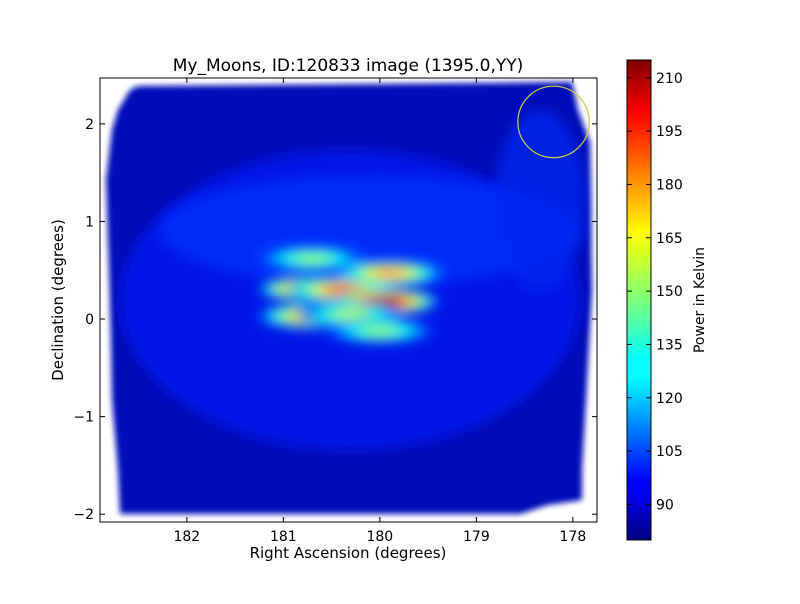  I want to click on colorbar-tick-label: 120, so click(669, 399).